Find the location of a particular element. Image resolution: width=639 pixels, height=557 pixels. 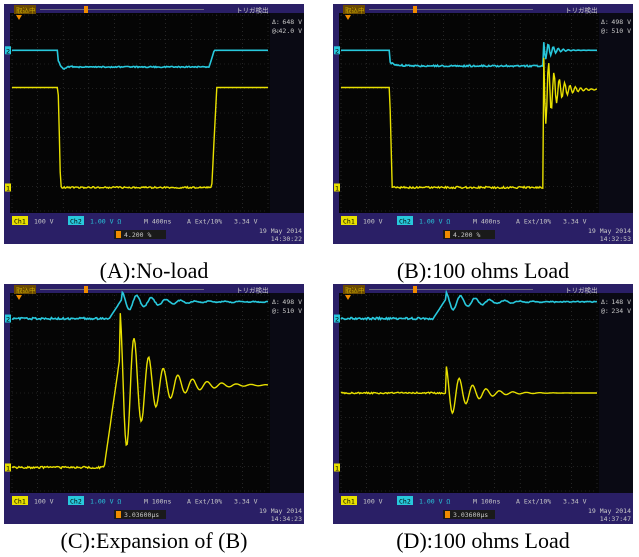

time: 14:37:47 is located at coordinates (615, 519).